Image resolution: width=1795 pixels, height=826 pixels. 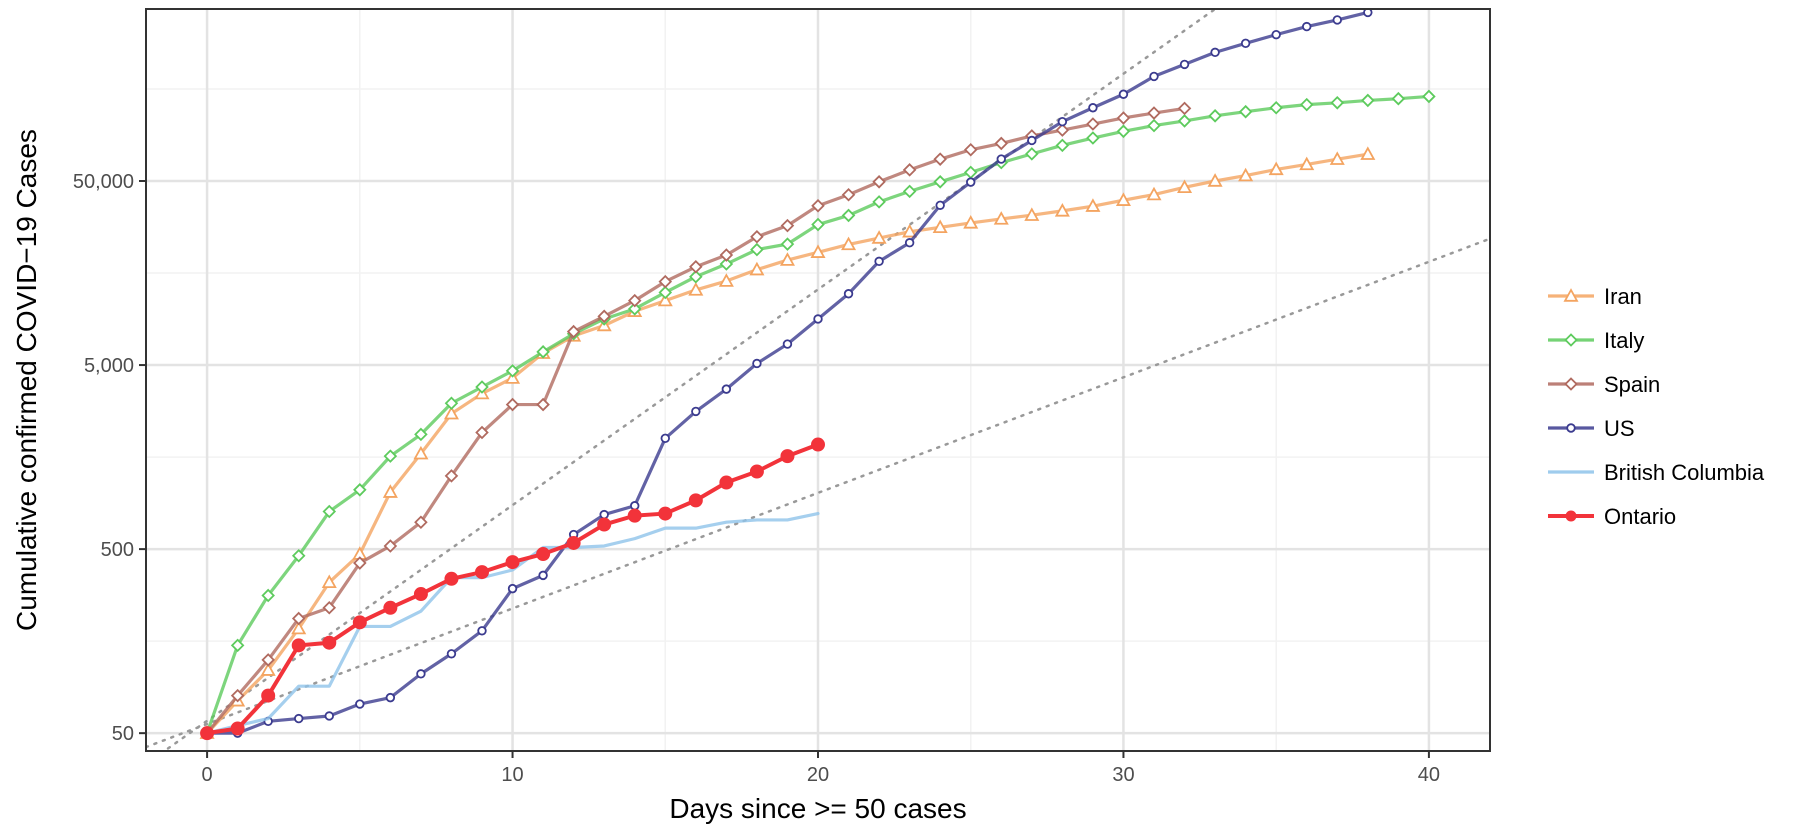 I want to click on legend-item-british-columbia: British Columbia, so click(x=1656, y=472).